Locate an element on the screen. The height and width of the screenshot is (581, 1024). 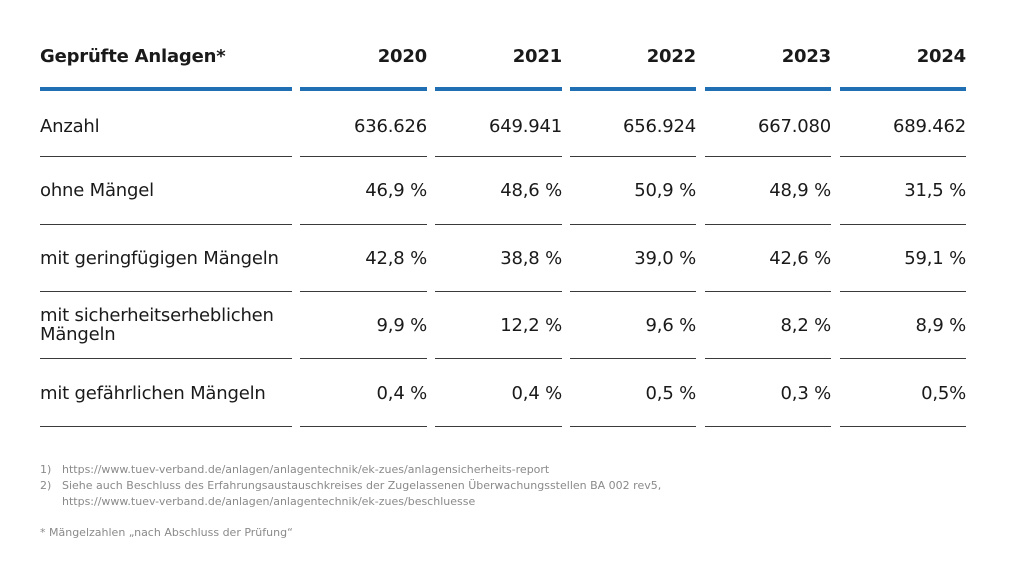
footnote-number is located at coordinates (51, 502).